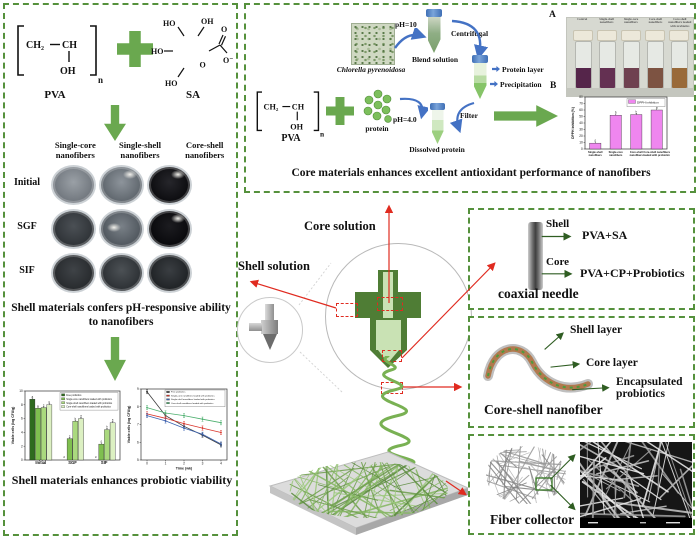 The image size is (699, 539). Describe the element at coordinates (322, 134) in the screenshot. I see `pva-n-subscript: n` at that location.